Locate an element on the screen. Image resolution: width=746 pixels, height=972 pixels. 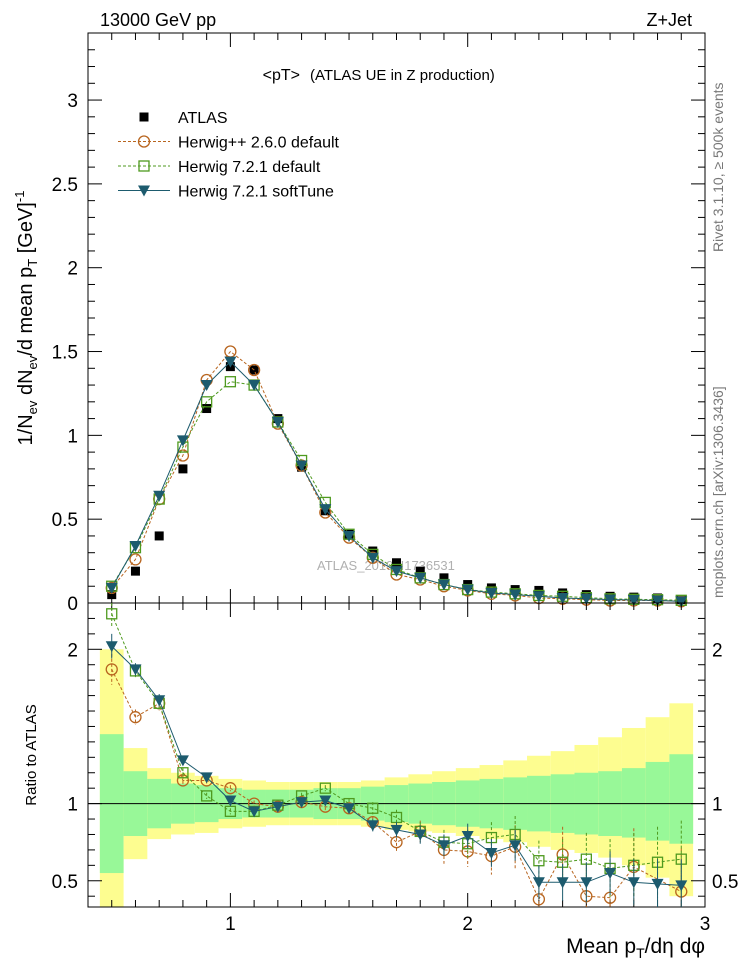
rivet-label: Rivet 3.1.10, ≥ 500k events is located at coordinates (718, 167).